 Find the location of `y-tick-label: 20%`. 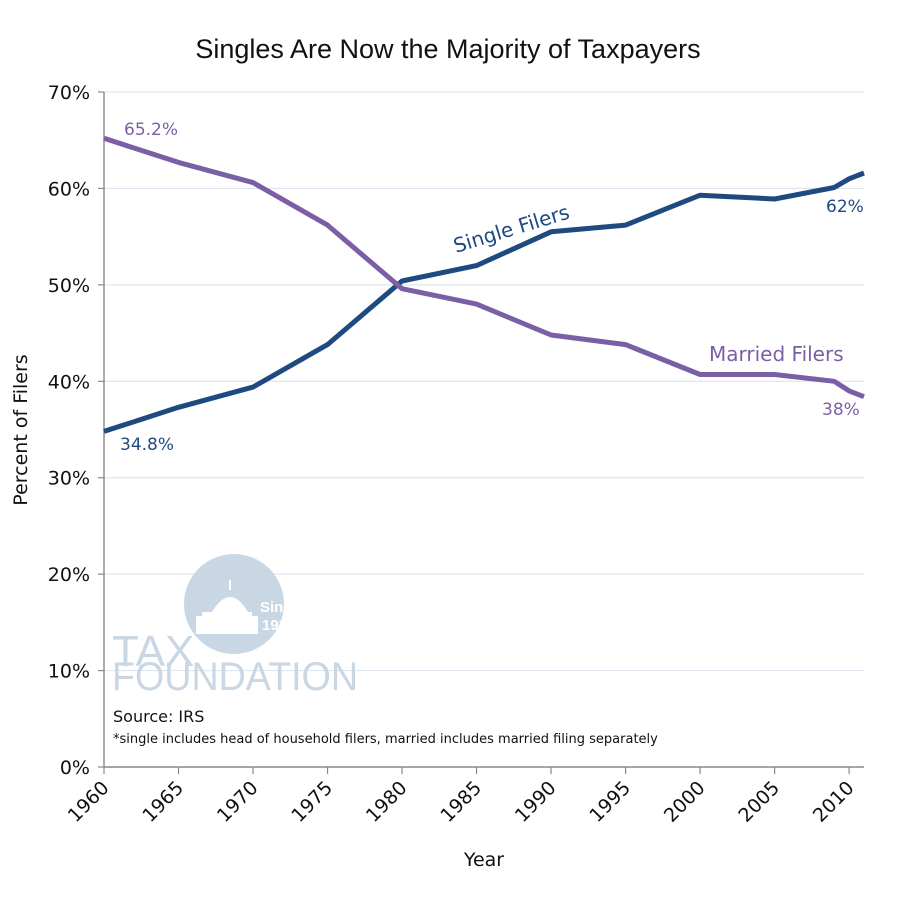

y-tick-label: 20% is located at coordinates (69, 575).